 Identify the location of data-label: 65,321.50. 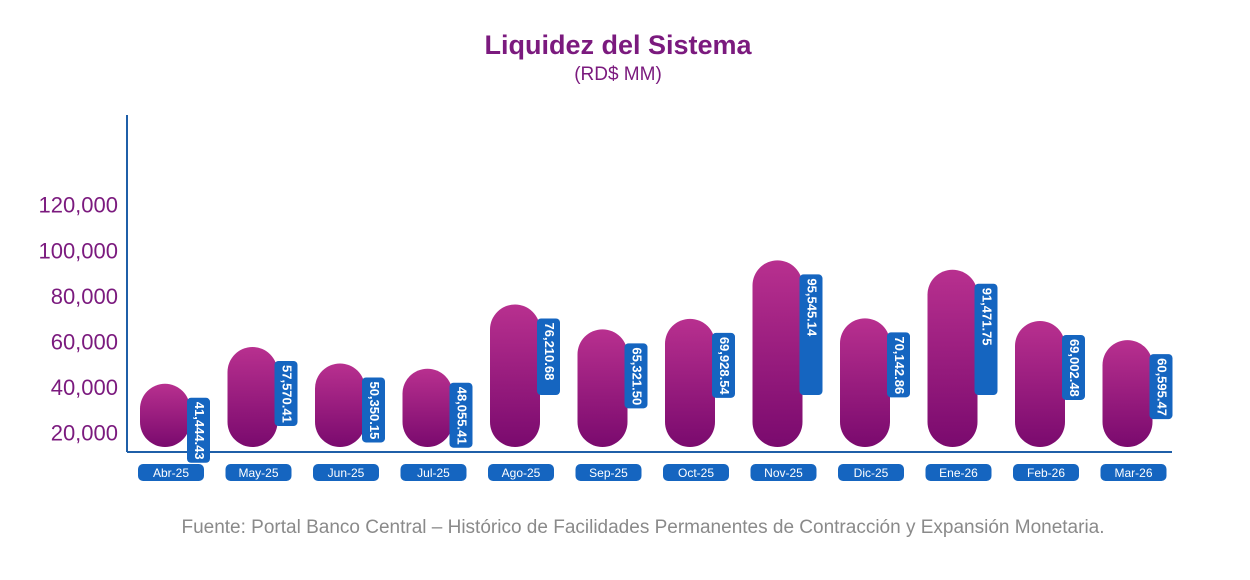
(637, 376).